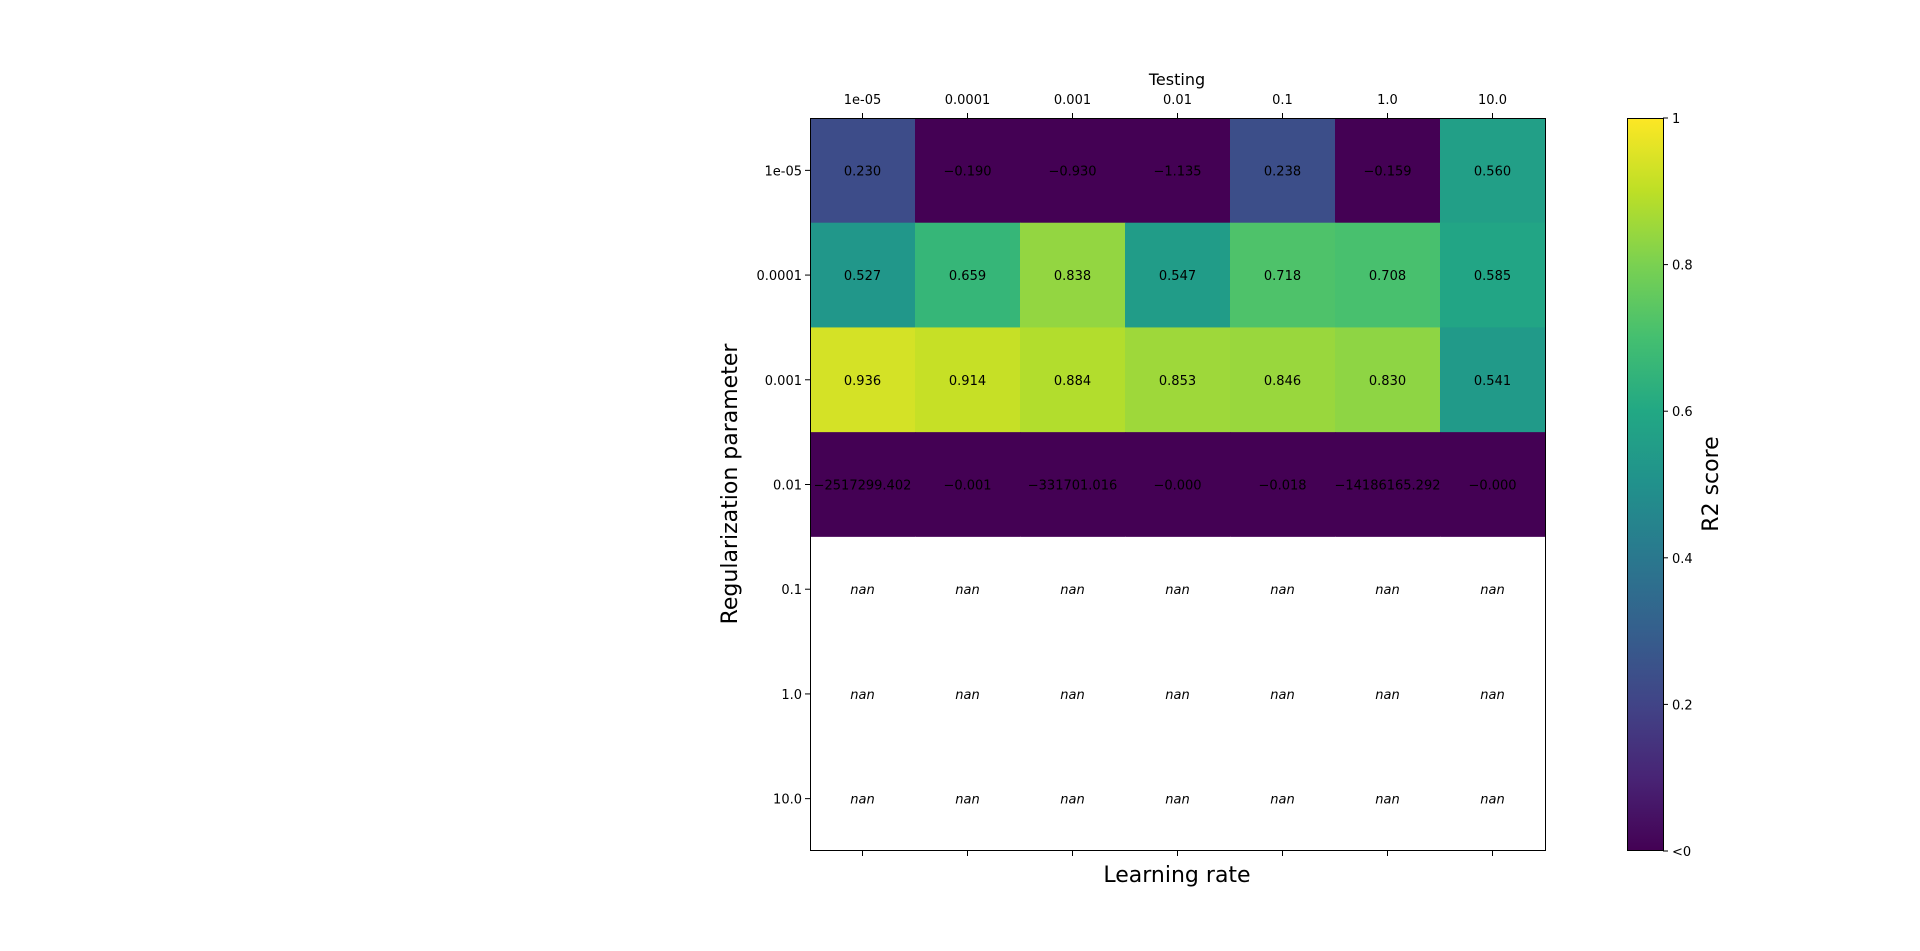 The width and height of the screenshot is (1920, 951). I want to click on colorbar-tick-label: 0.8, so click(1682, 266).